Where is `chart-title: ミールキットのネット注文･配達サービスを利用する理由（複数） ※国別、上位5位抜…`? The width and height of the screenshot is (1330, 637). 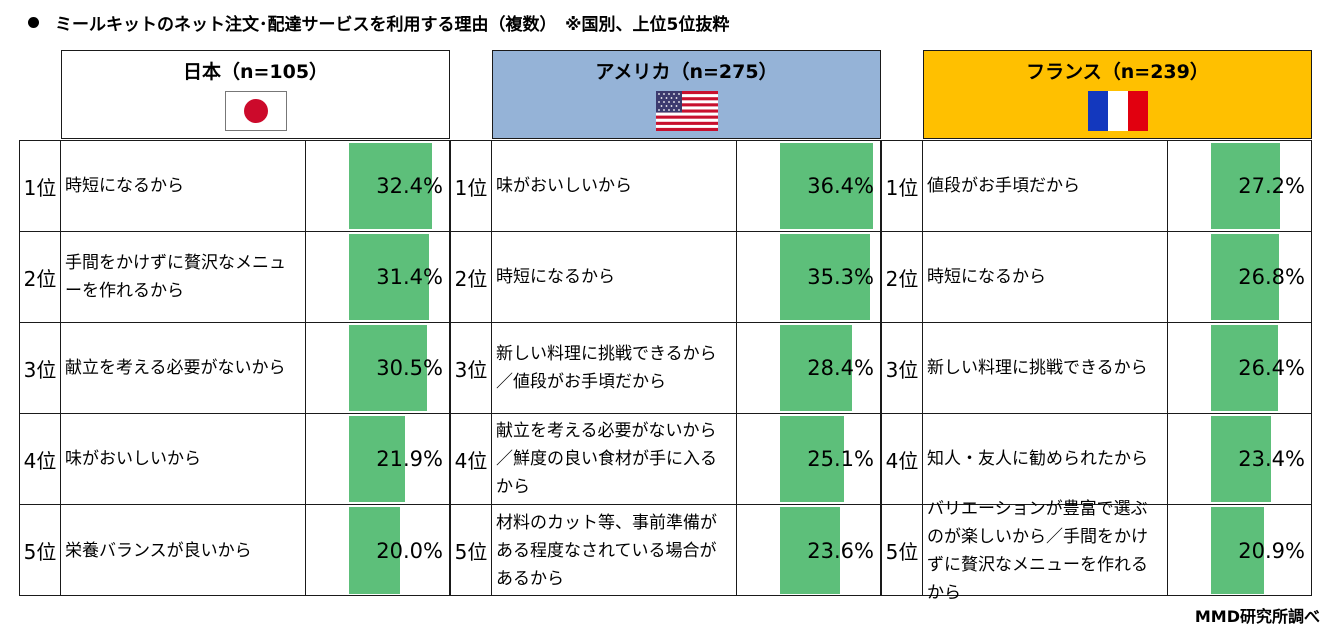
chart-title: ミールキットのネット注文･配達サービスを利用する理由（複数） ※国別、上位5位抜… is located at coordinates (370, 22).